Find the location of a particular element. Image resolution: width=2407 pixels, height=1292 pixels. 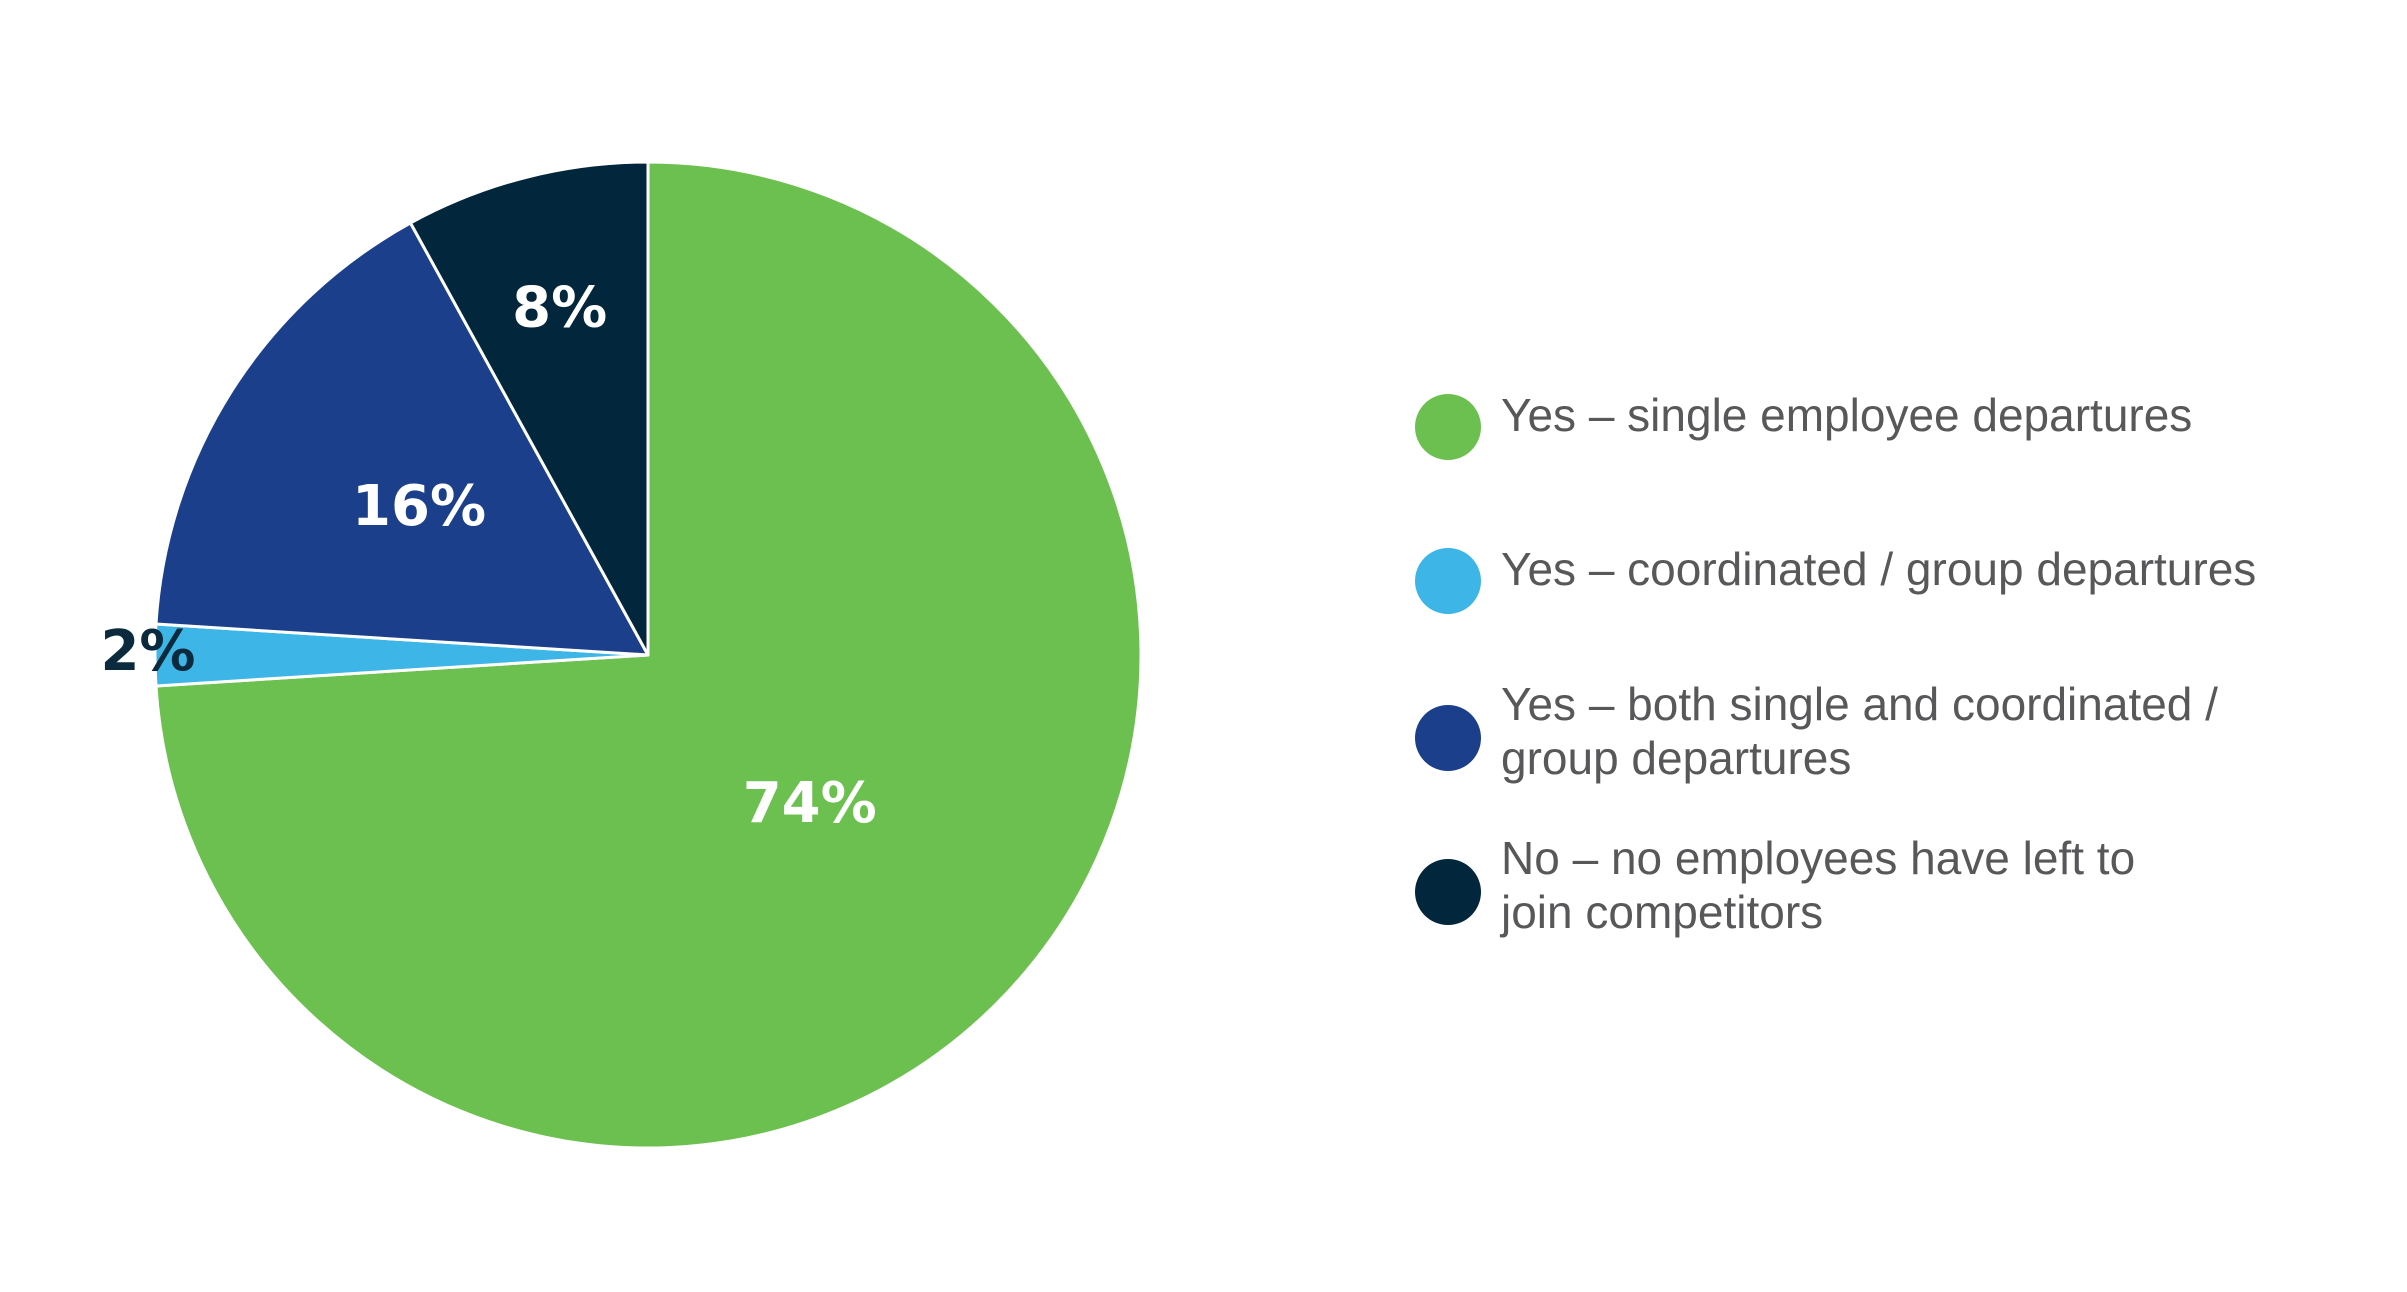

pie-label-single: 74% is located at coordinates (810, 803).